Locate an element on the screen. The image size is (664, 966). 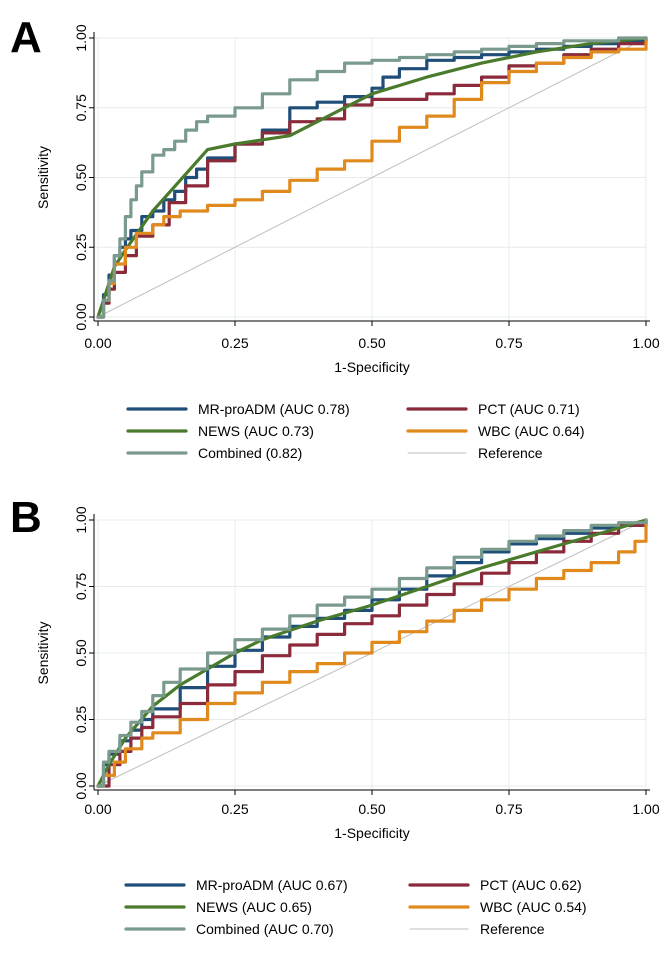
legend-label-wbc: WBC (AUC 0.54) is located at coordinates (533, 907).